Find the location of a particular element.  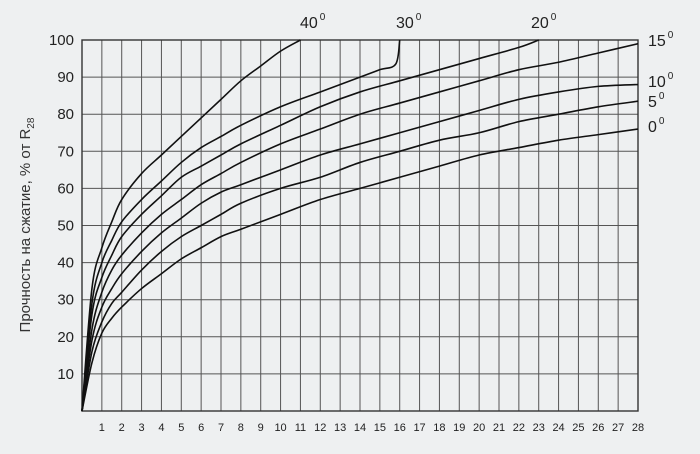

x-tick-label: 24 is located at coordinates (558, 428).